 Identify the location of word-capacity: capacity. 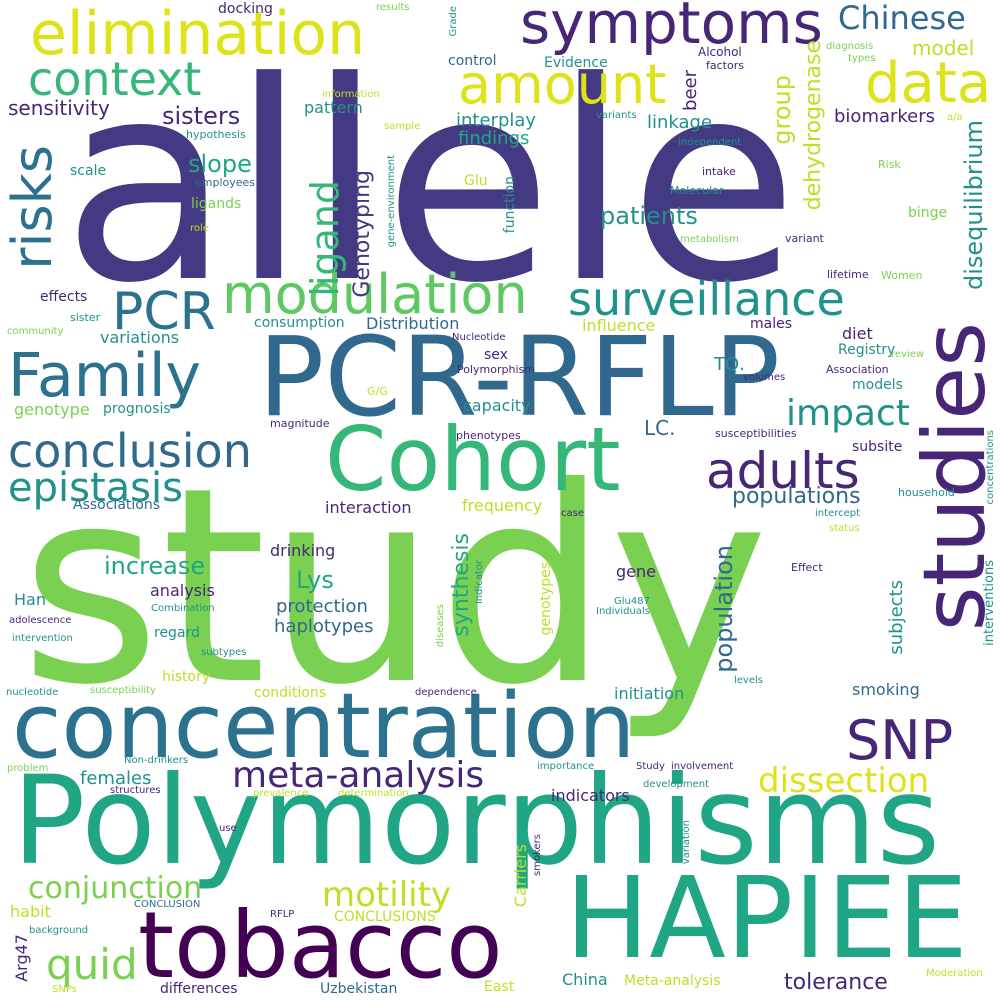
(497, 405).